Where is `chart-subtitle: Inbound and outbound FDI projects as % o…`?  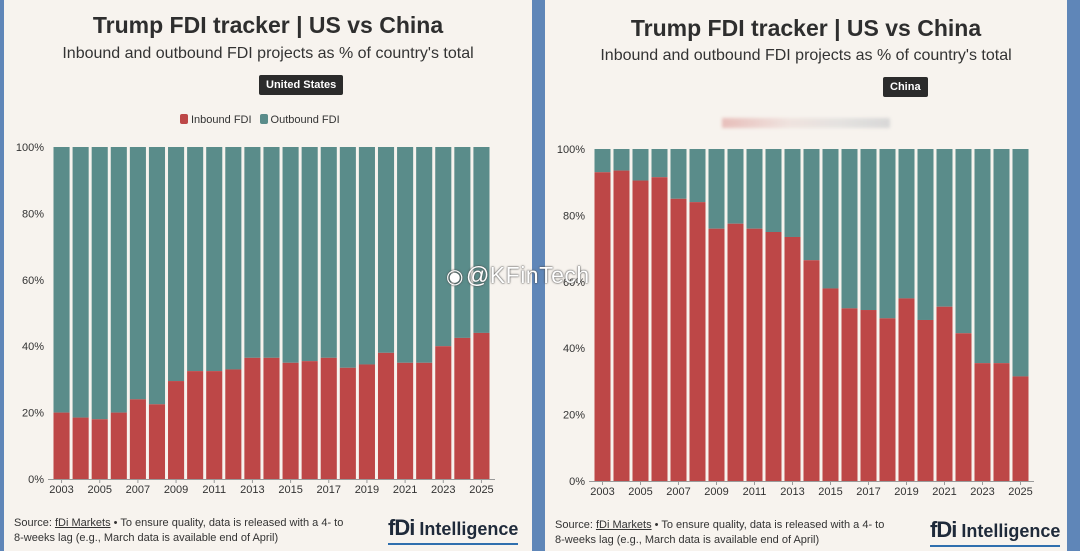 chart-subtitle: Inbound and outbound FDI projects as % o… is located at coordinates (268, 53).